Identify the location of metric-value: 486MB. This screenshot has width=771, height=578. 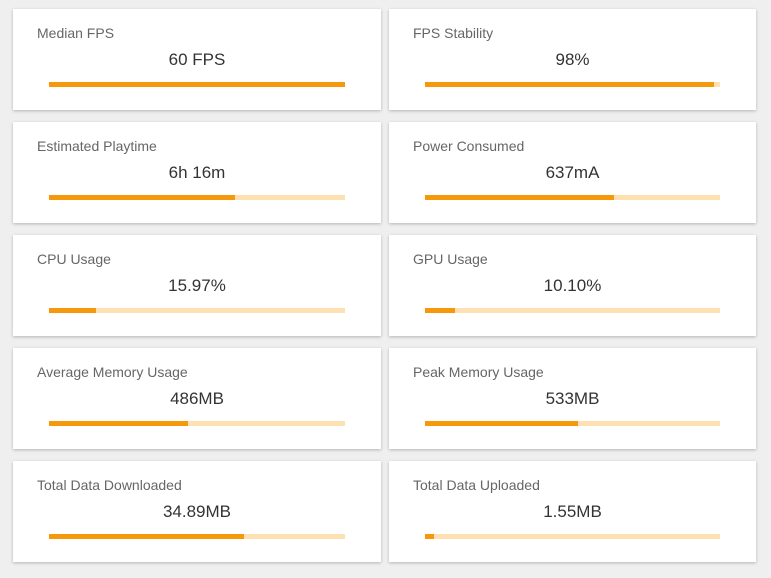
(197, 398).